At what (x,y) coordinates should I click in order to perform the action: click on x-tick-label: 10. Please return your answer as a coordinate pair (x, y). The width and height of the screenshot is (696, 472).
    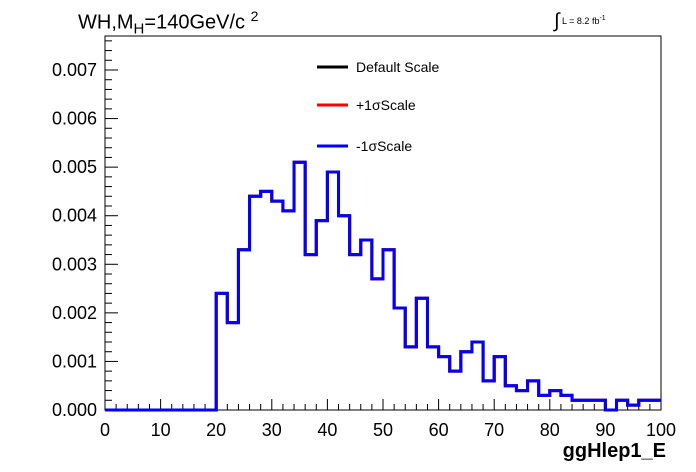
    Looking at the image, I should click on (161, 430).